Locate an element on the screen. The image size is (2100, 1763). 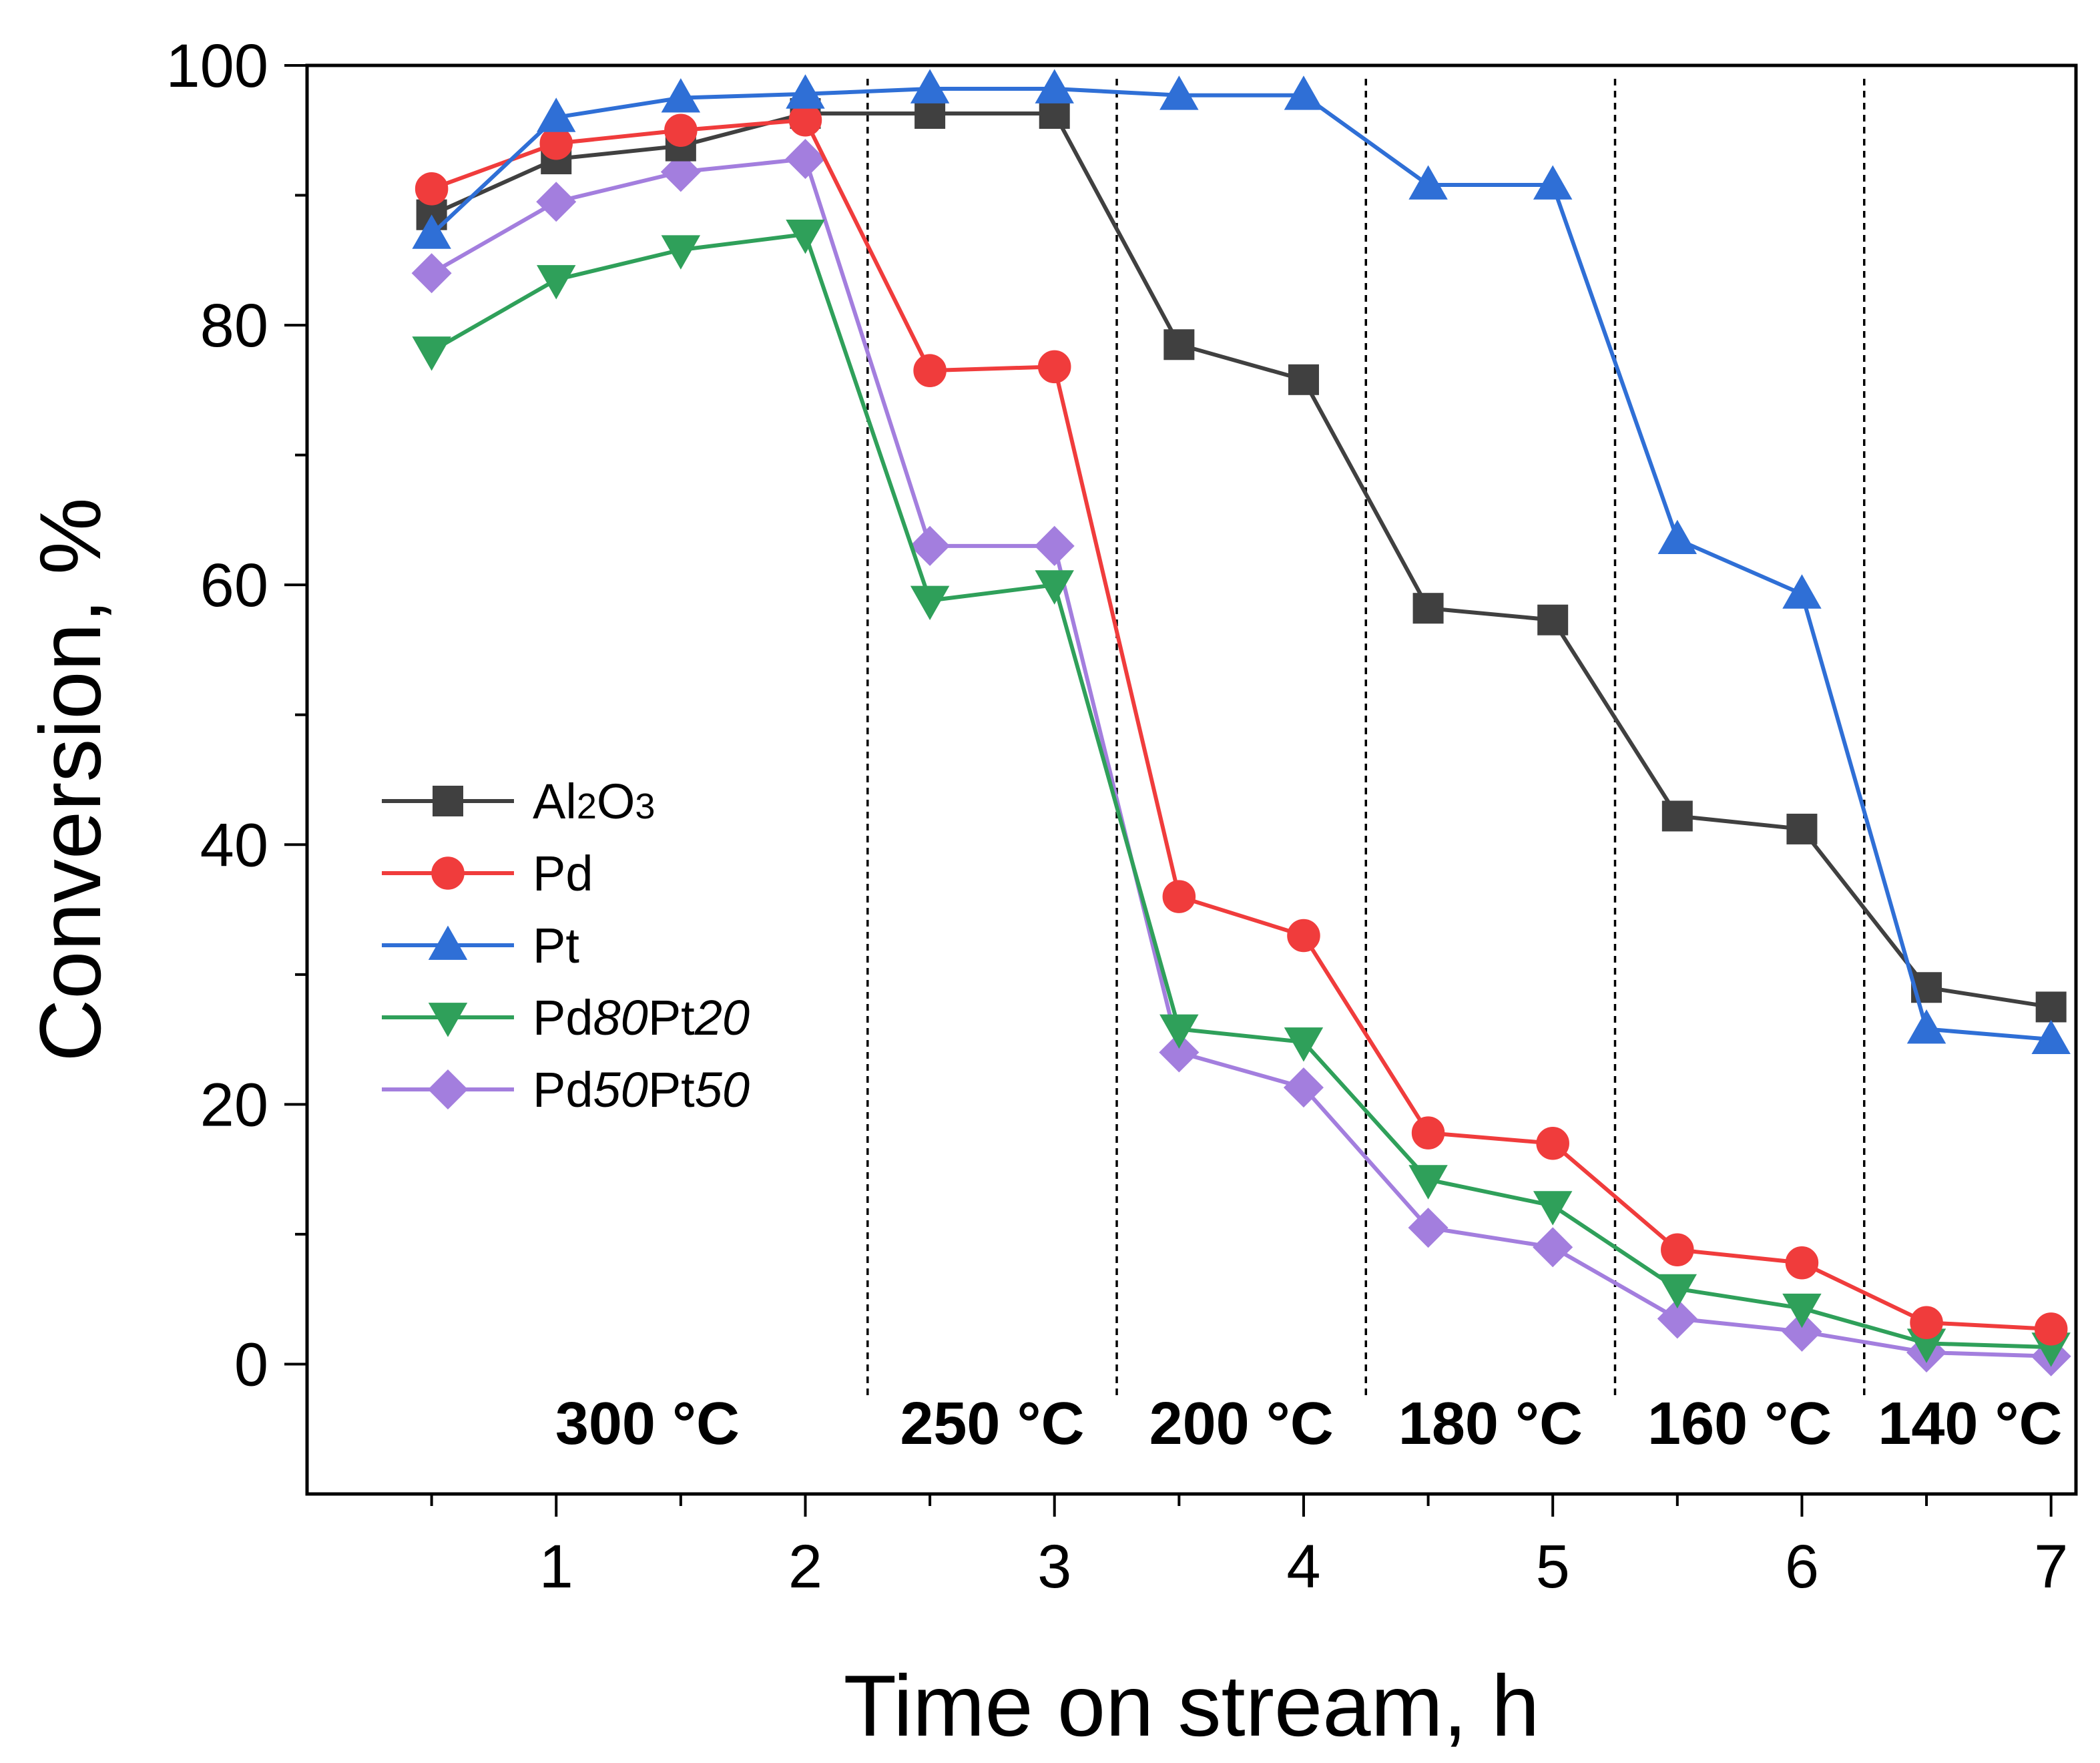
legend-item-Pt: Pt is located at coordinates (480, 945).